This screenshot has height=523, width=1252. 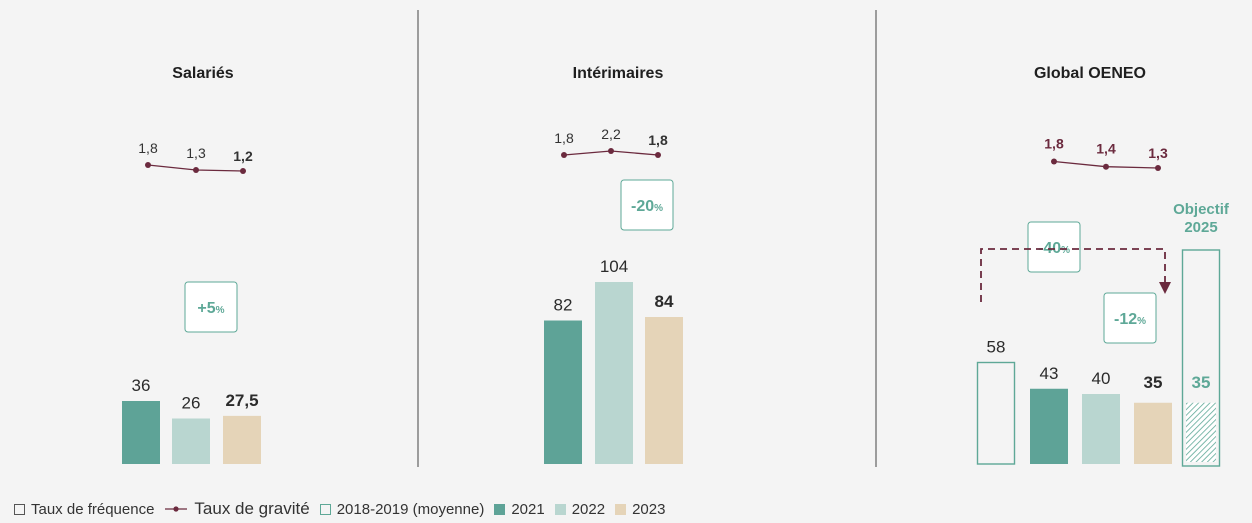 I want to click on legend-2022: 2022, so click(x=580, y=509).